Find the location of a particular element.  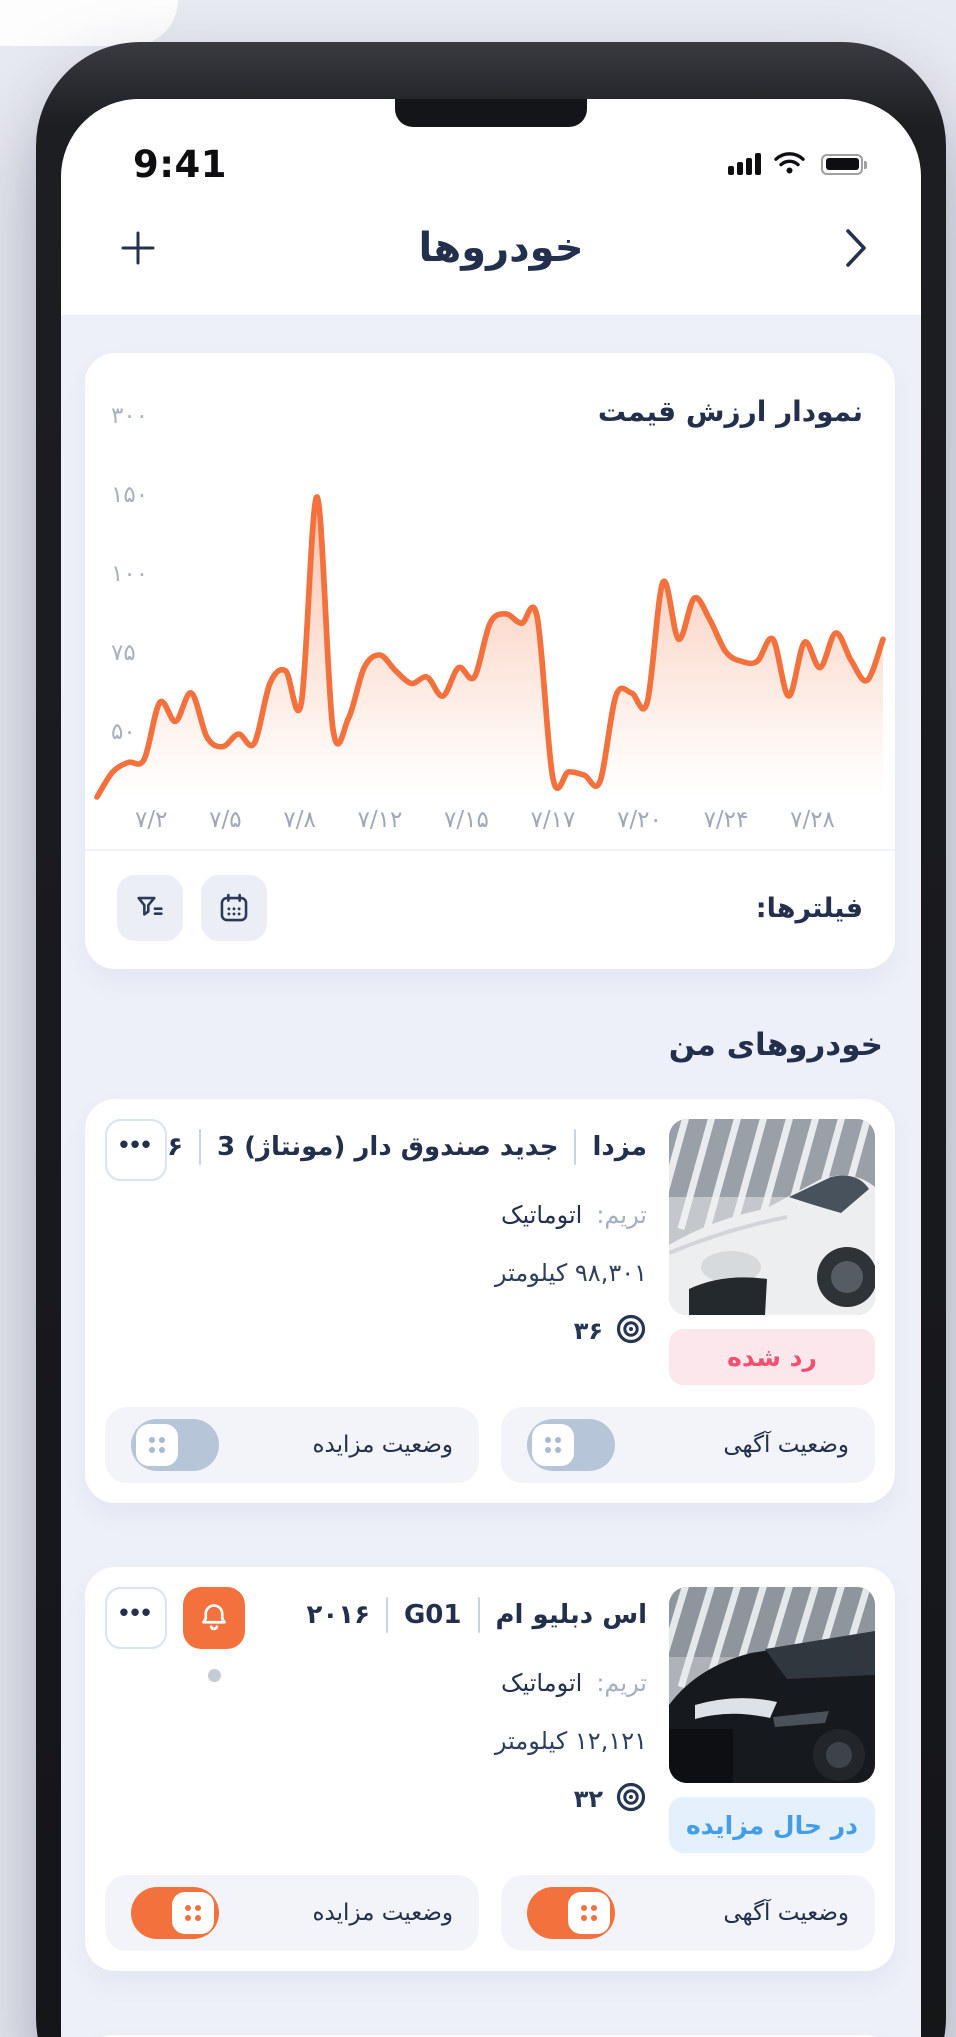

y-tick-label: ۵۰ is located at coordinates (123, 732).